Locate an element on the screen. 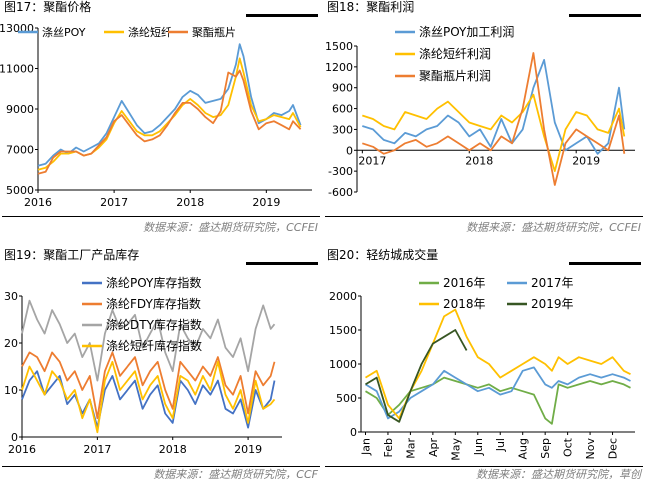 This screenshot has height=482, width=645. legend-label: 2018年 is located at coordinates (464, 304).